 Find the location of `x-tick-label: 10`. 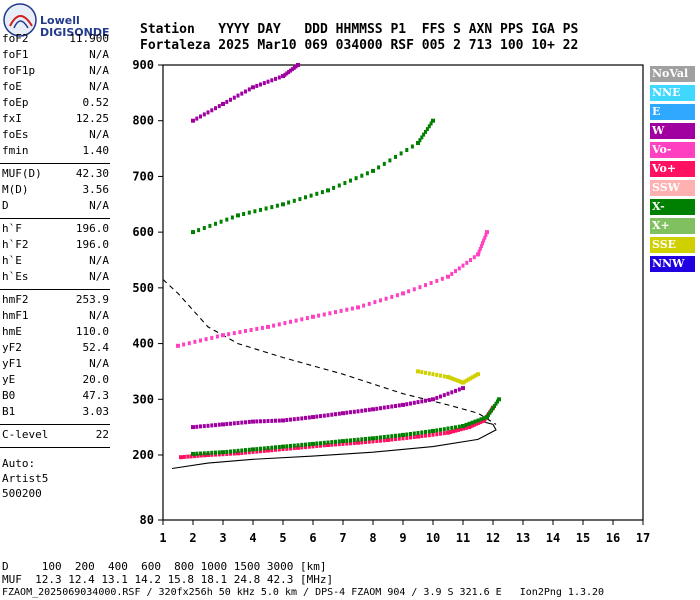

x-tick-label: 10 is located at coordinates (433, 538).